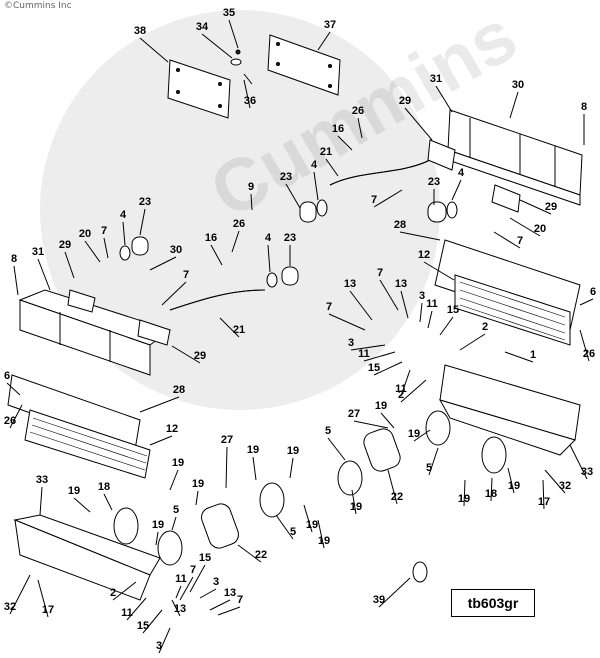 The height and width of the screenshot is (658, 600). What do you see at coordinates (351, 343) in the screenshot?
I see `callout-number: 3` at bounding box center [351, 343].